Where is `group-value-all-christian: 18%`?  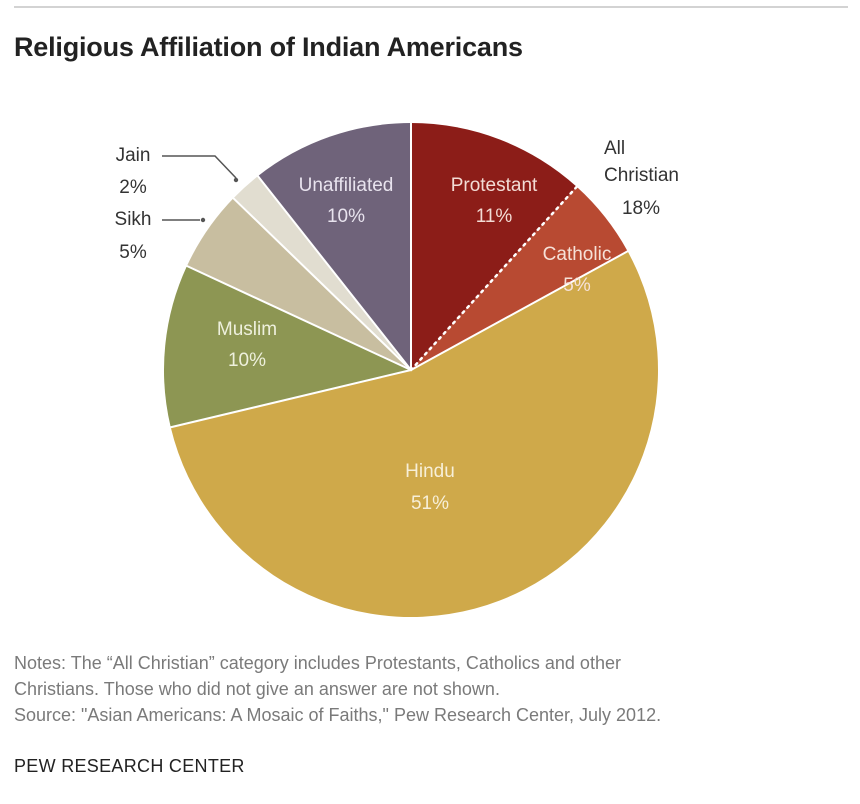
group-value-all-christian: 18% is located at coordinates (641, 208).